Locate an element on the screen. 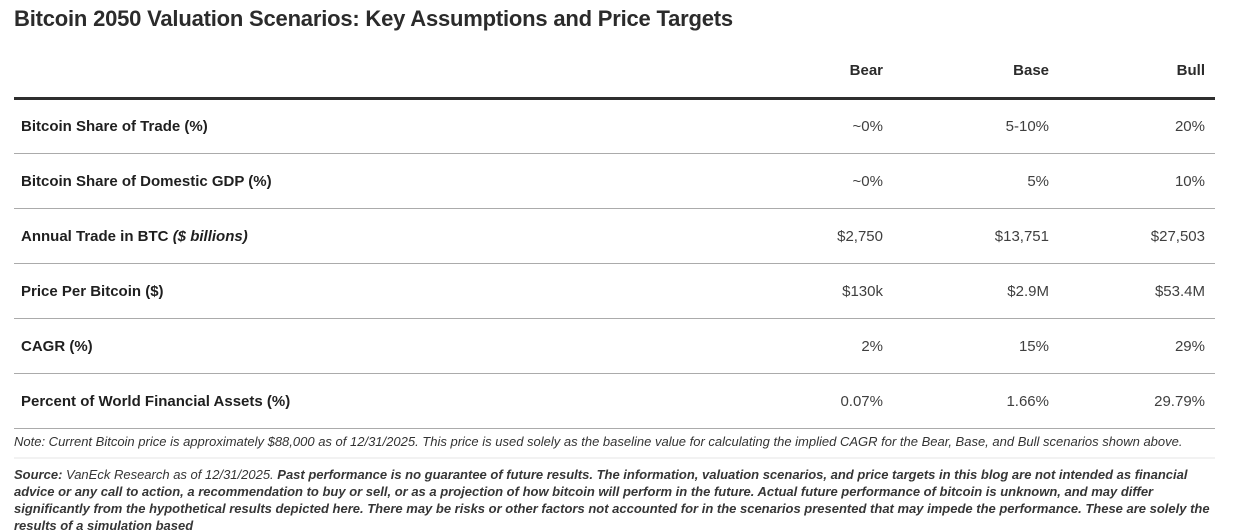  bull-value: 29% is located at coordinates (1132, 346).